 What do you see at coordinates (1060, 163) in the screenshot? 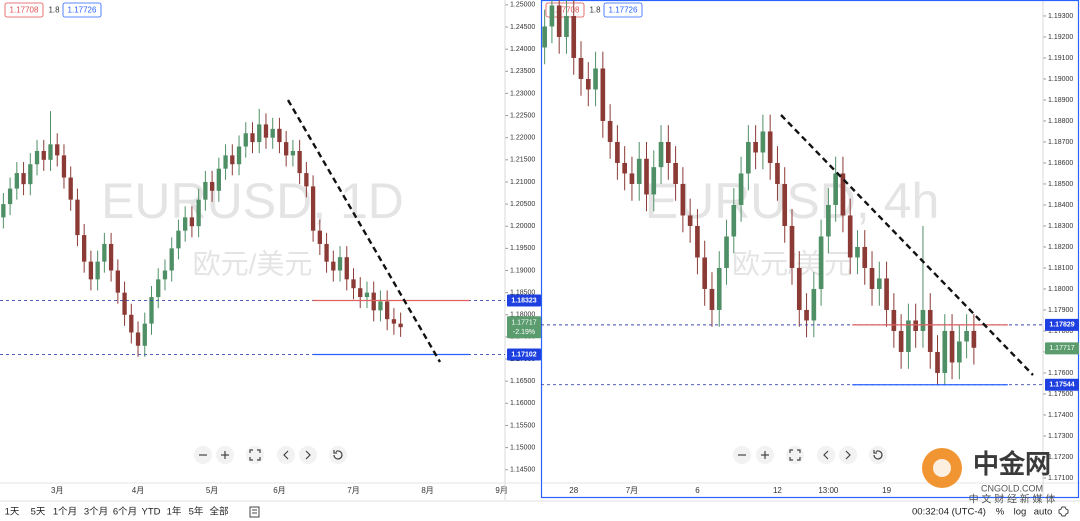
I see `y-tick-label: 1.18600` at bounding box center [1060, 163].